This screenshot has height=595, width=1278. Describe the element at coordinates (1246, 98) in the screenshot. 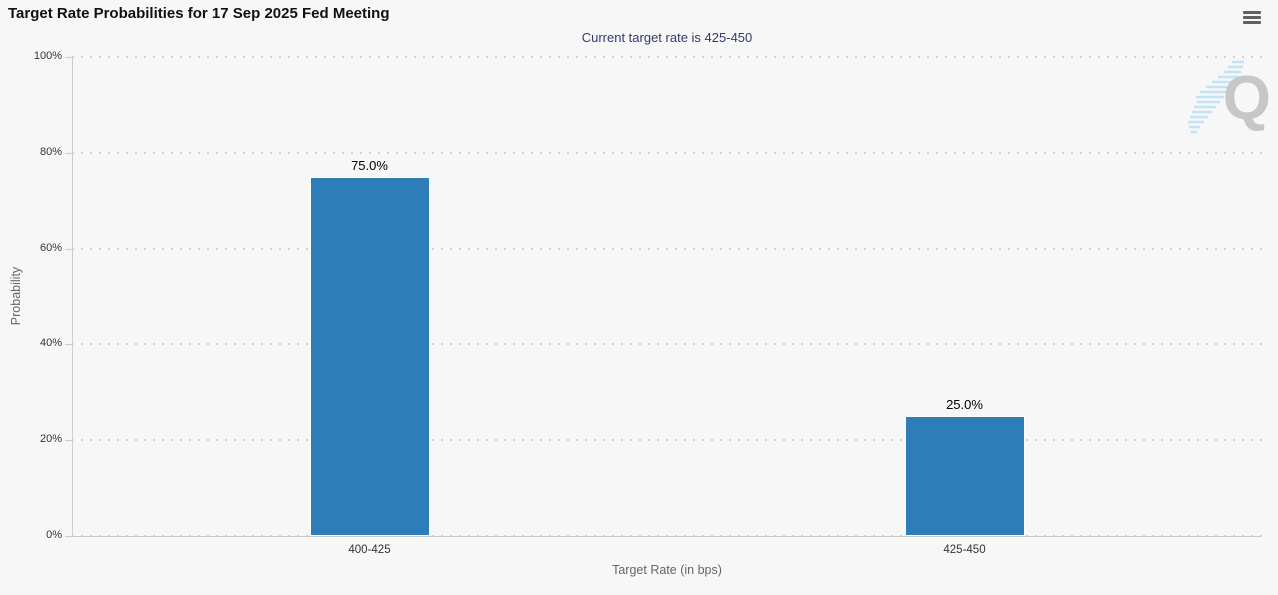

I see `watermark-q-letter: Q` at that location.